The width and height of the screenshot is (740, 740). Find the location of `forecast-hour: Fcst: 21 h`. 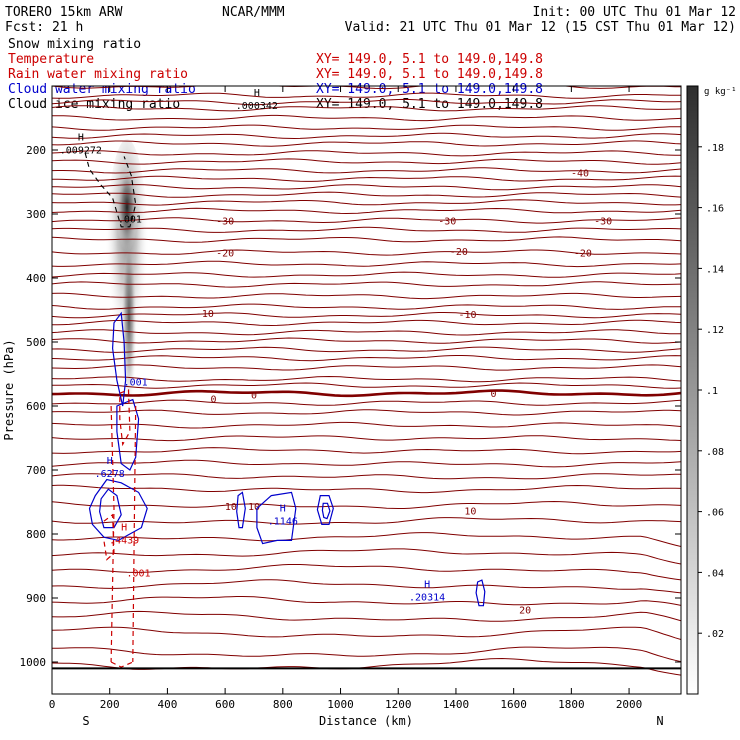

forecast-hour: Fcst: 21 h is located at coordinates (44, 27).